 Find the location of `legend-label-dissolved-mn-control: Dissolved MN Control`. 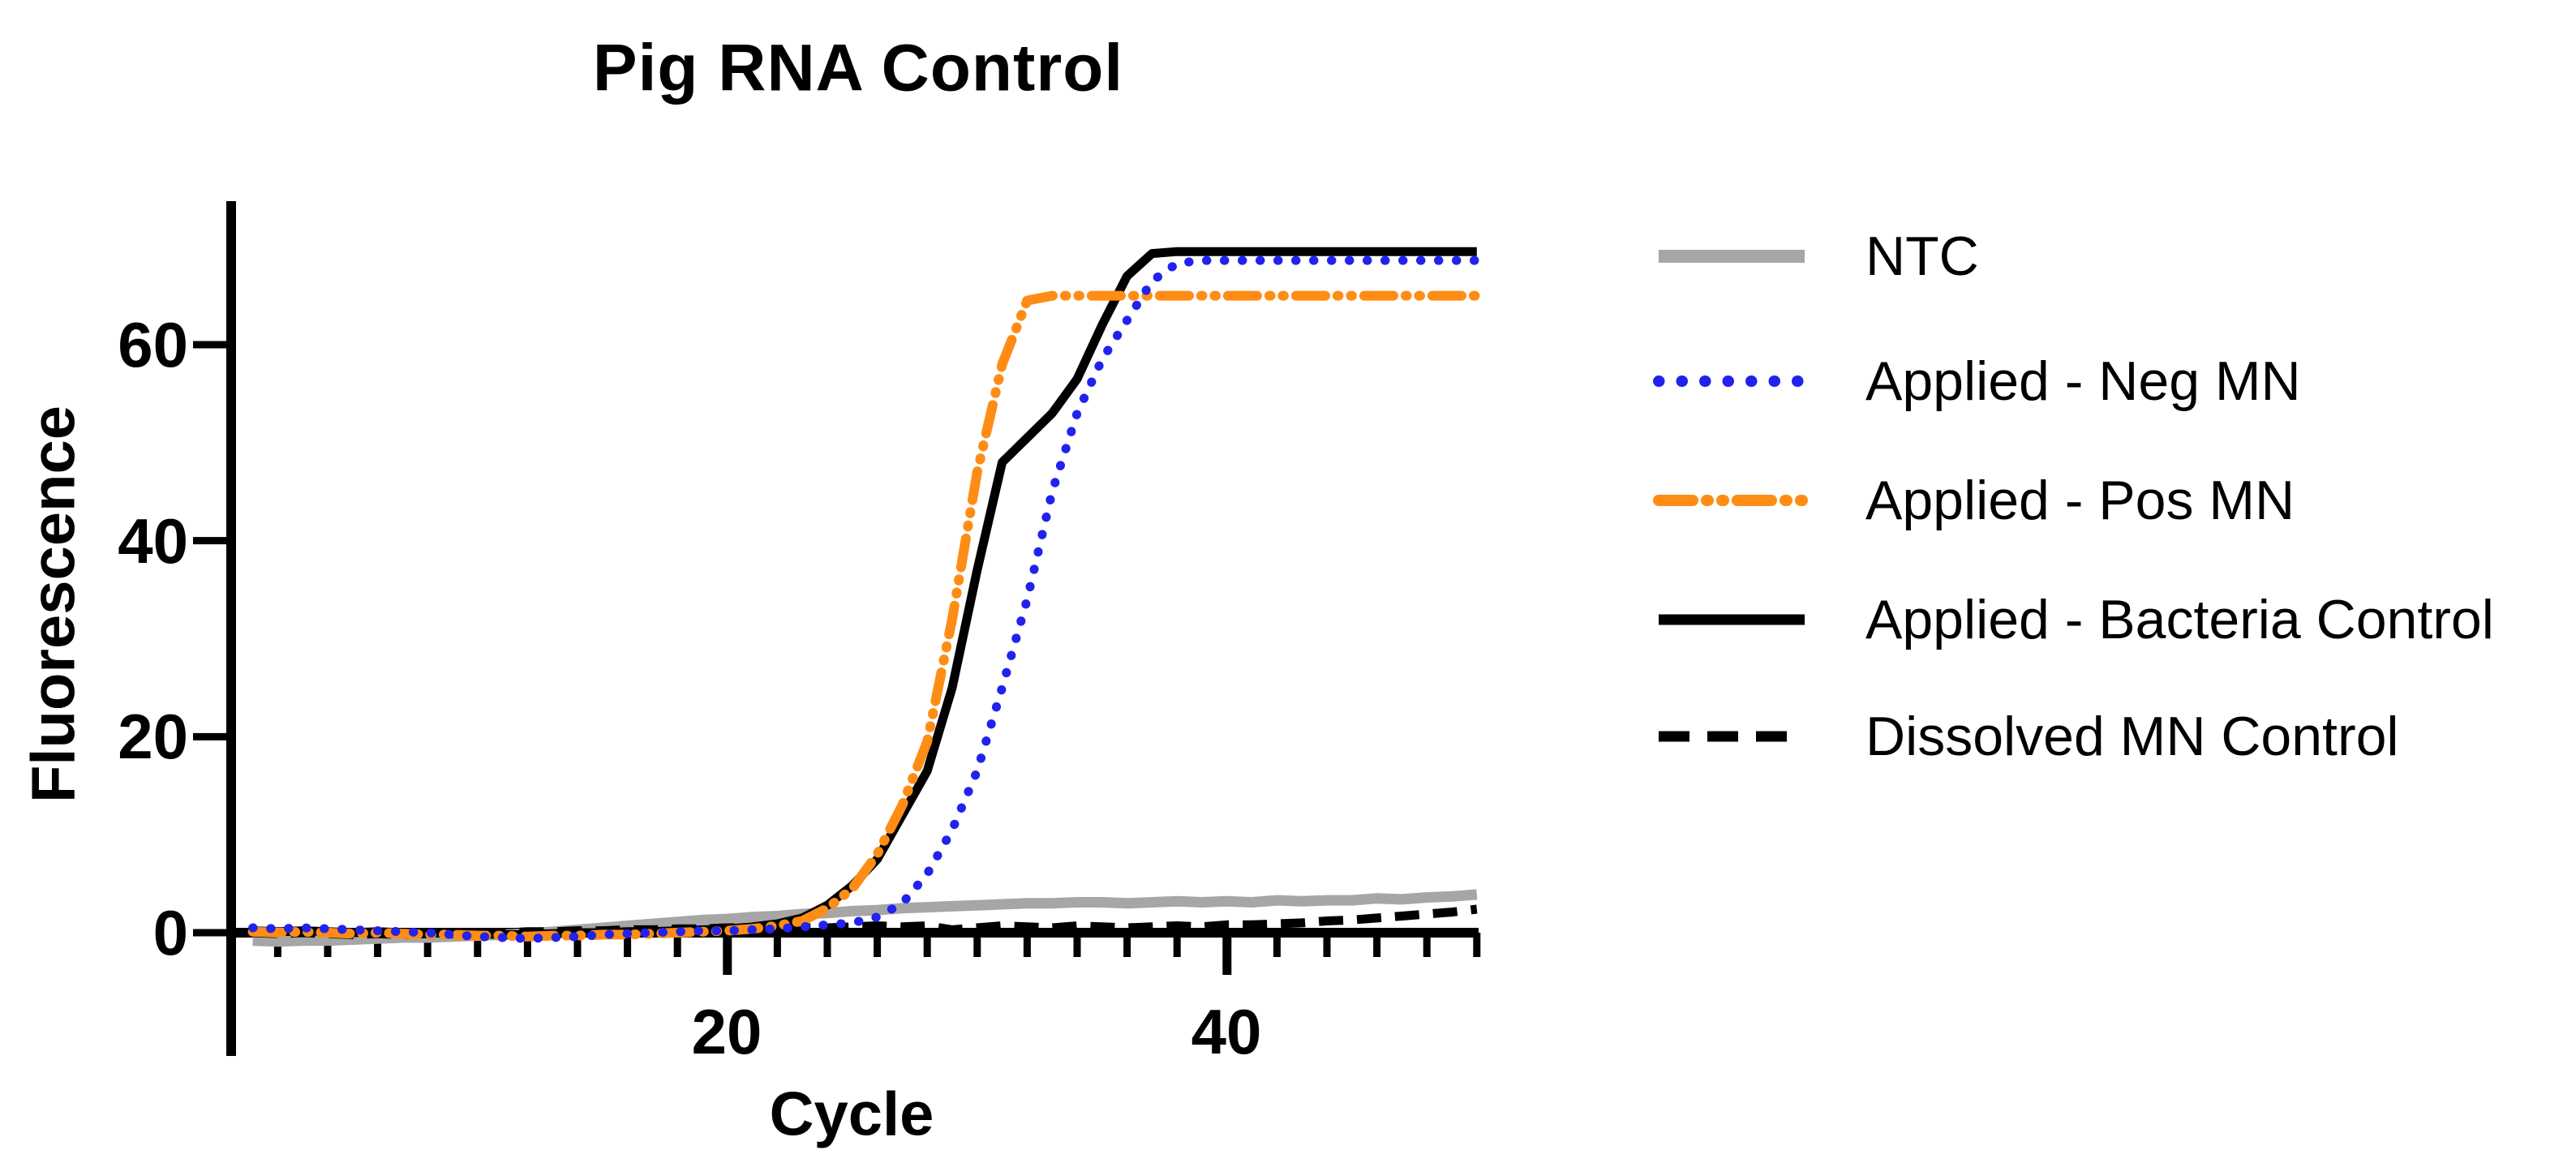

legend-label-dissolved-mn-control: Dissolved MN Control is located at coordinates (2132, 736).